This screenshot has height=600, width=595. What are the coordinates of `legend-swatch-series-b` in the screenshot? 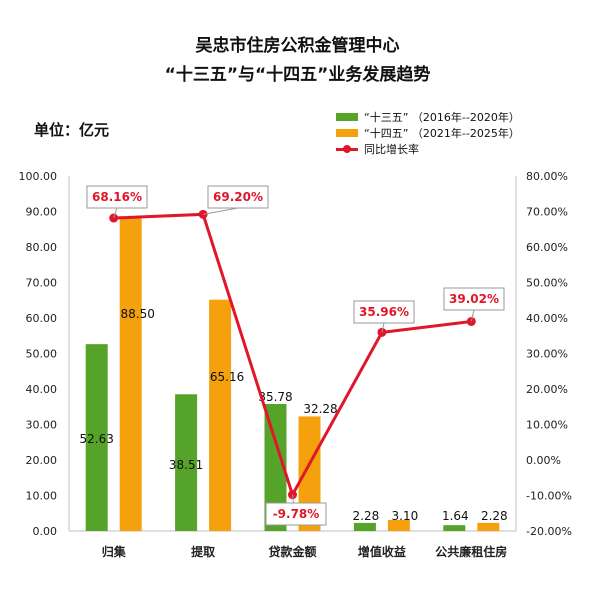 It's located at (347, 133).